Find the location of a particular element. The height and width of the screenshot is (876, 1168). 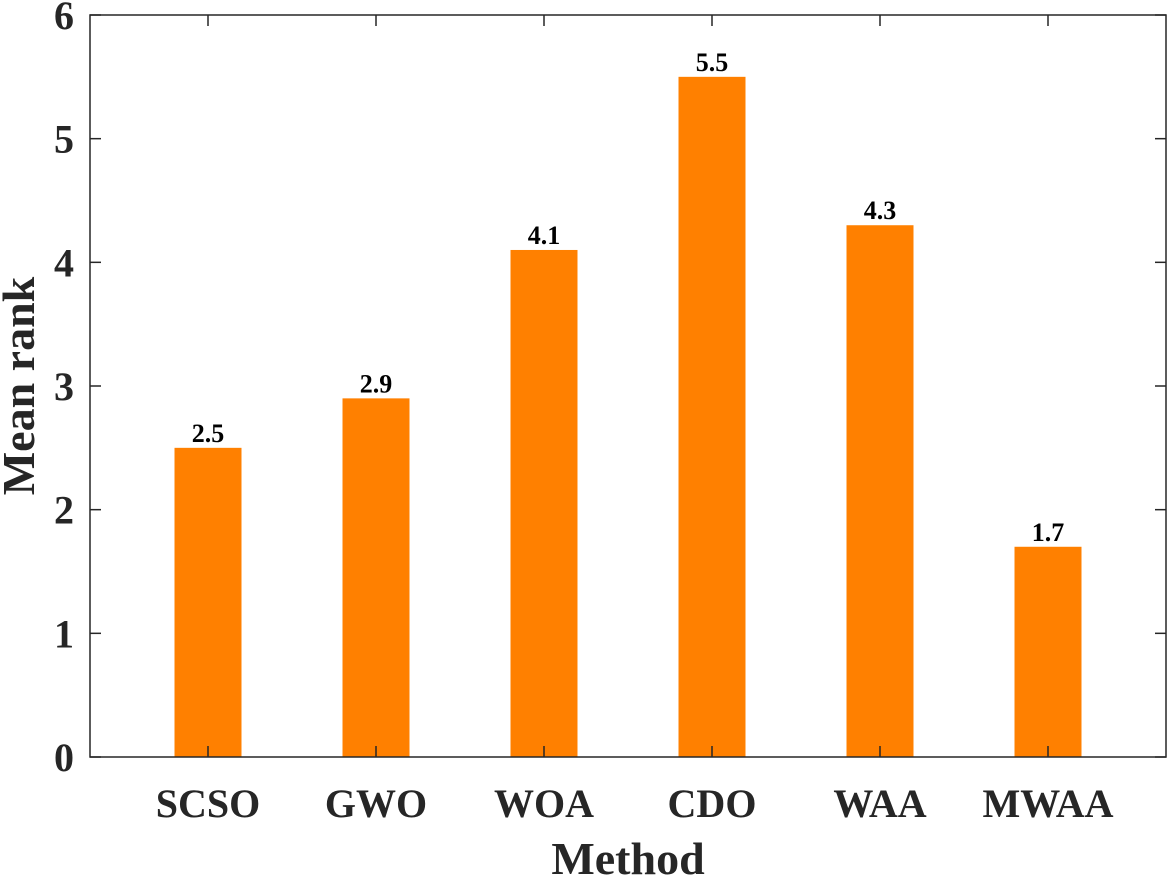

bar-gwo is located at coordinates (376, 577).